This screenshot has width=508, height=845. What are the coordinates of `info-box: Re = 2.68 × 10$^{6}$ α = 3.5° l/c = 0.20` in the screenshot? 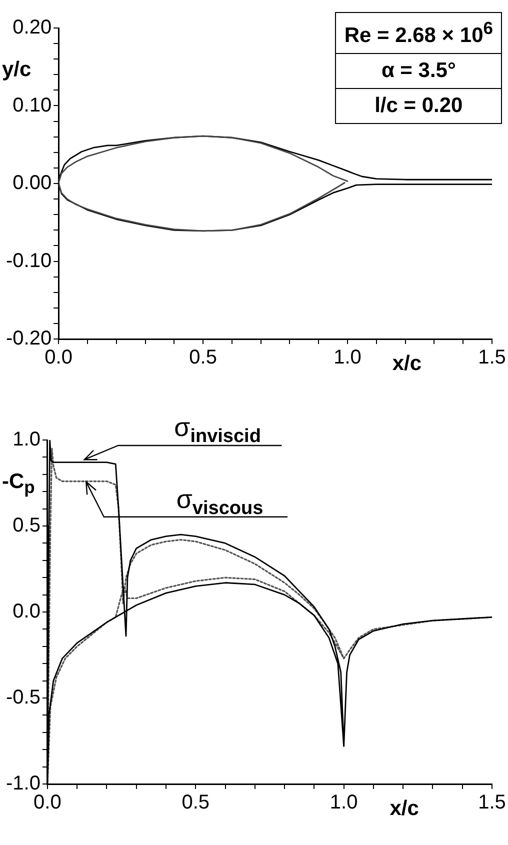 It's located at (418, 68).